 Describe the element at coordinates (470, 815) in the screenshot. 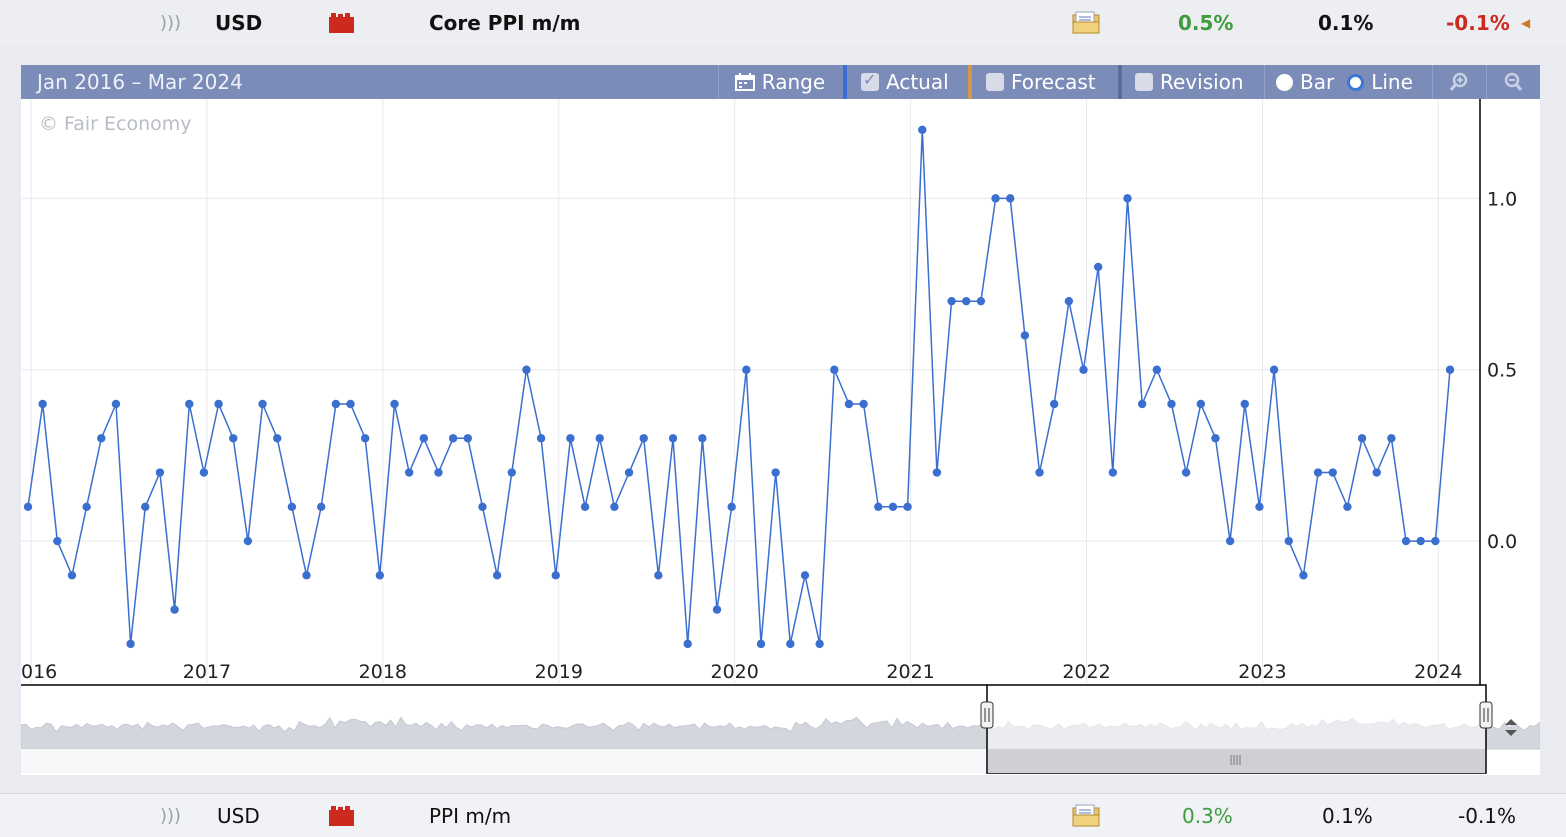

I see `event-name: PPI m/m` at that location.